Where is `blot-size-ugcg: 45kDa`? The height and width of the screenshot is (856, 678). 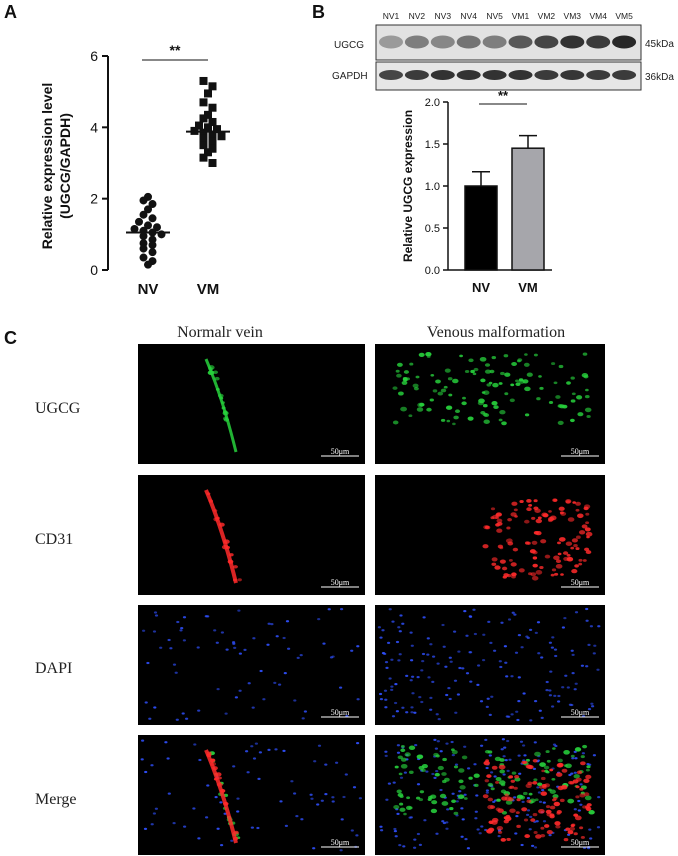
blot-size-ugcg: 45kDa is located at coordinates (659, 44).